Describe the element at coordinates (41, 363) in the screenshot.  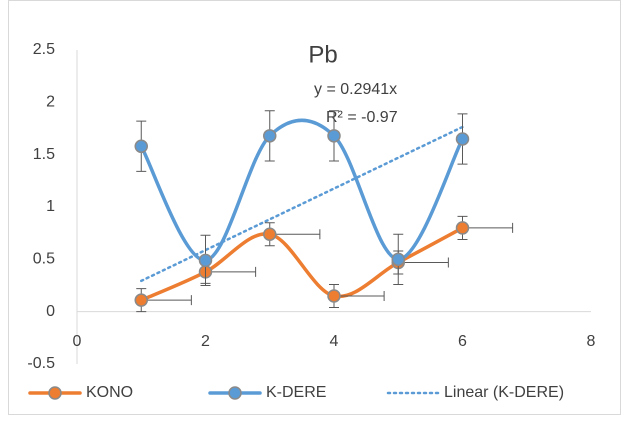
I see `y-tick-label: -0.5` at that location.